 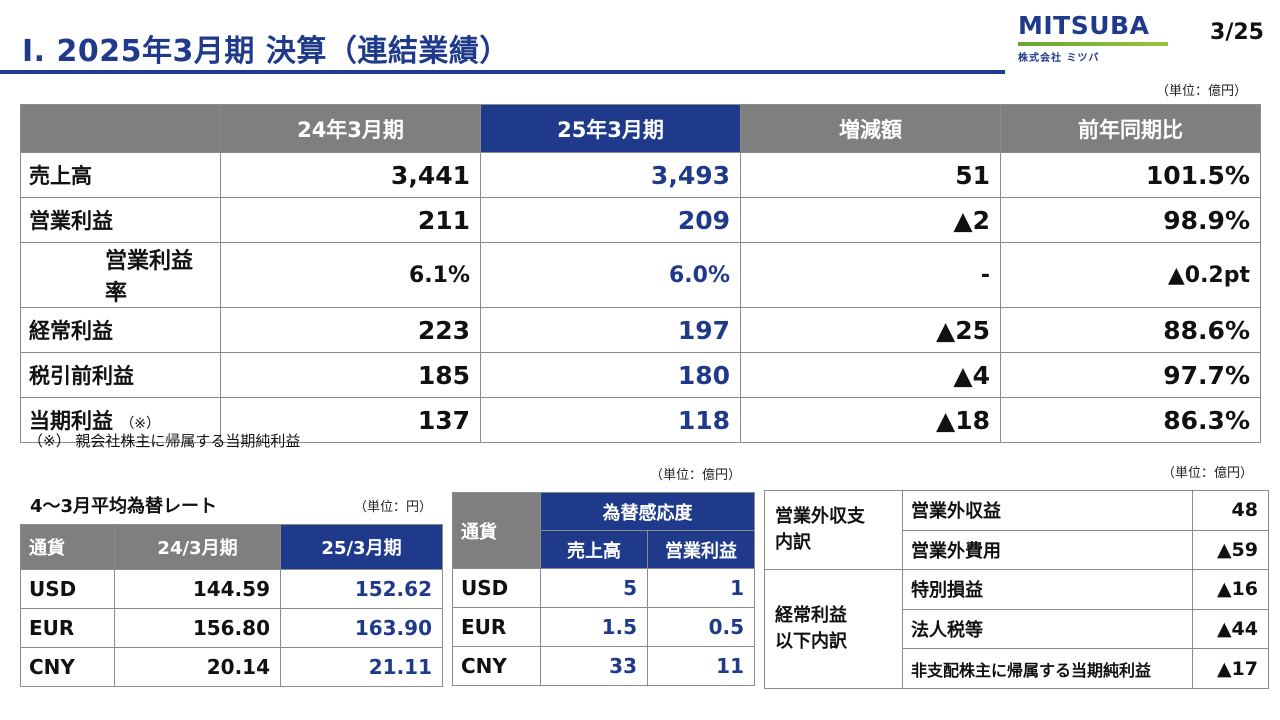 I want to click on page-title: Ⅰ. 2025年3月期 決算（連結業績）, so click(x=266, y=51).